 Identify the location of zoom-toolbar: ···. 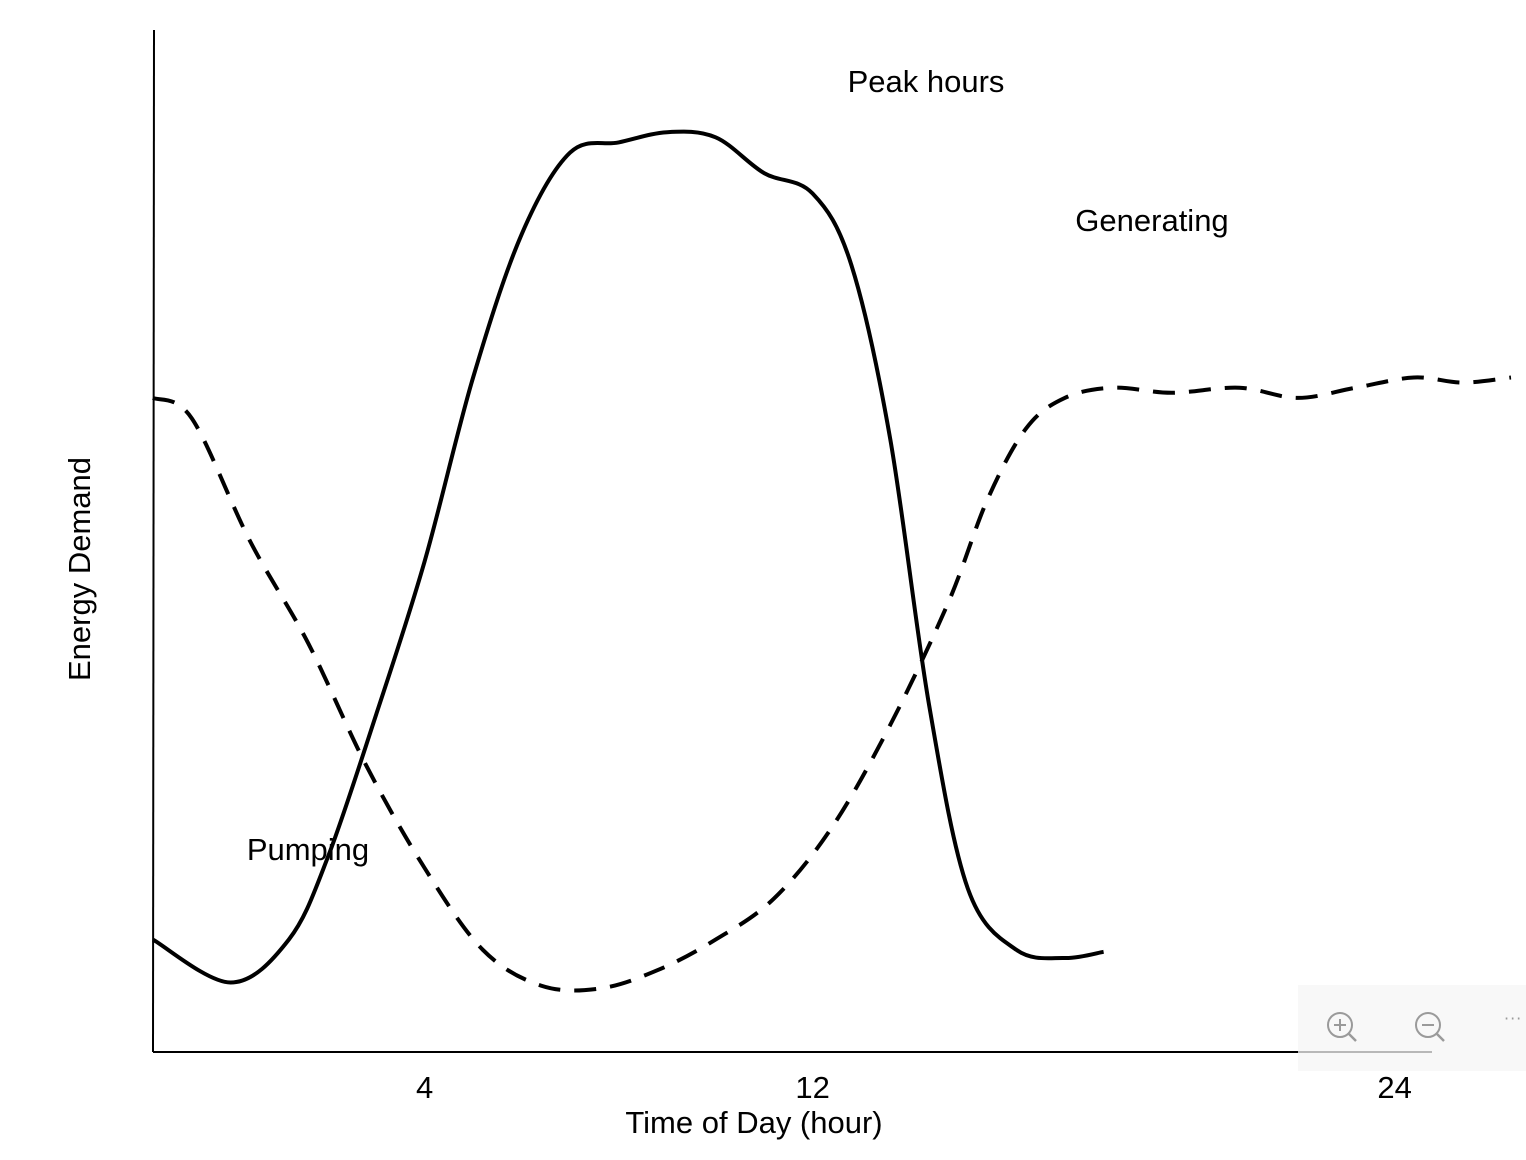
(1412, 1028).